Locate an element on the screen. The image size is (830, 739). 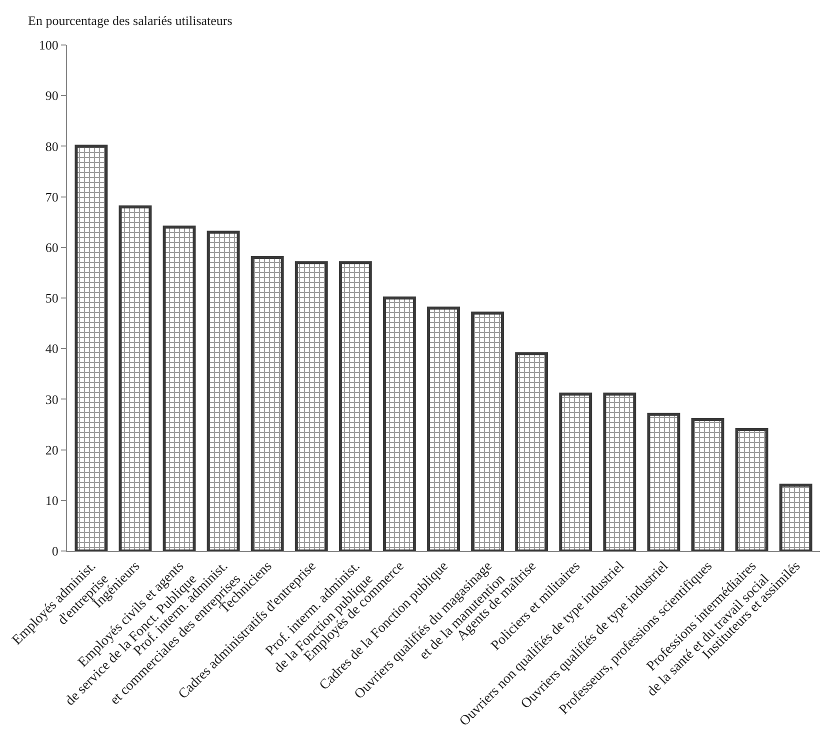
y-tick-label: 60 is located at coordinates (51, 247).